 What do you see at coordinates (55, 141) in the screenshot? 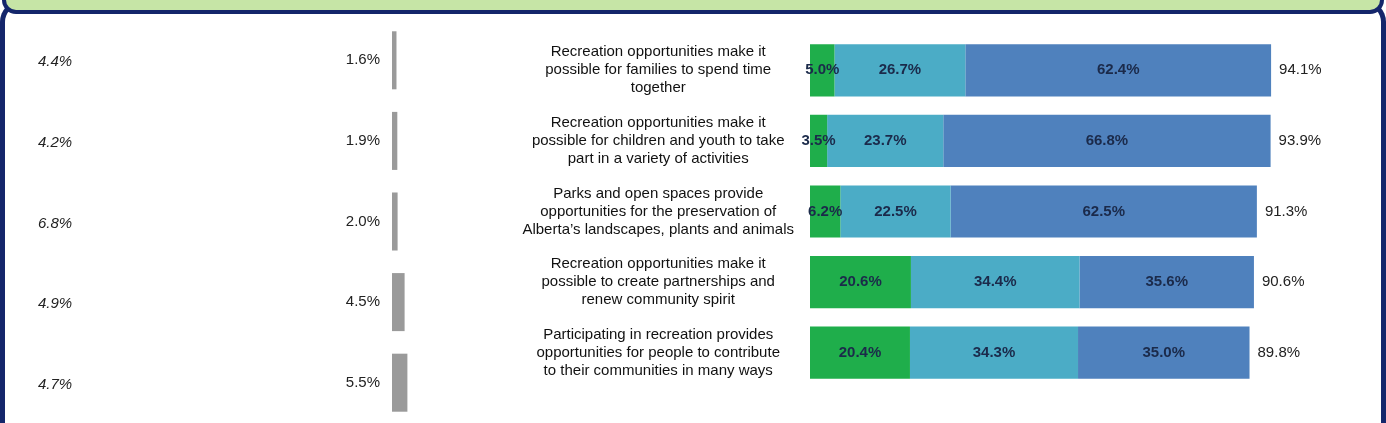
I see `text: 4.2%` at bounding box center [55, 141].